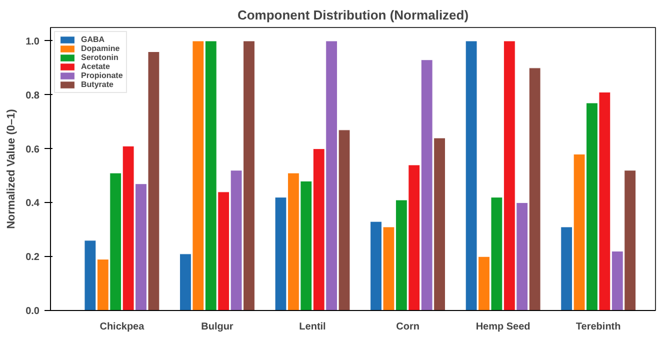  Describe the element at coordinates (312, 327) in the screenshot. I see `x-tick-label: Lentil` at that location.